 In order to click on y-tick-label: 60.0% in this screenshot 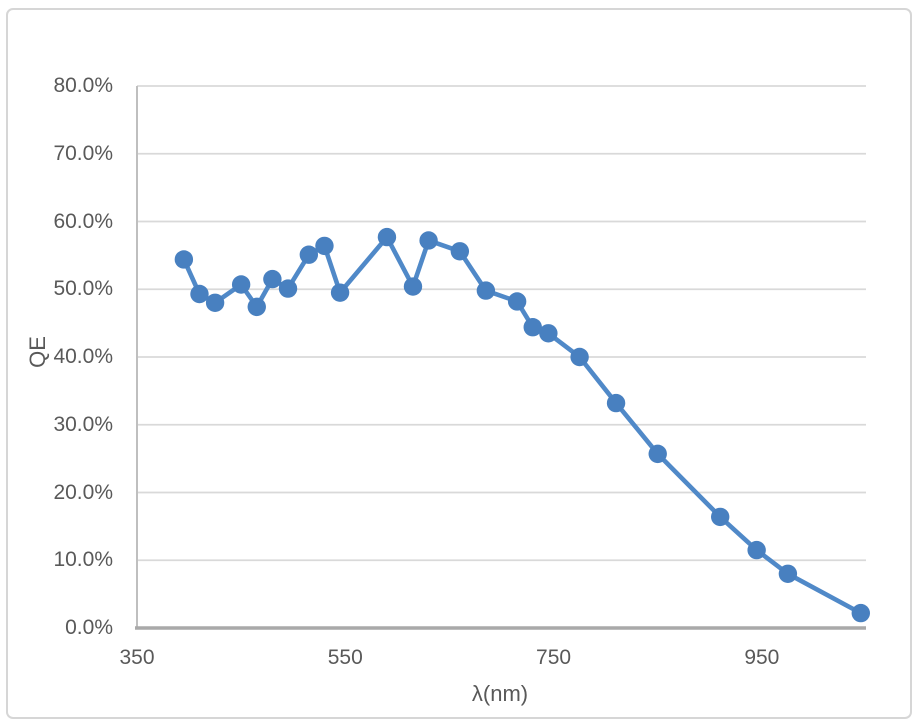, I will do `click(83, 221)`.